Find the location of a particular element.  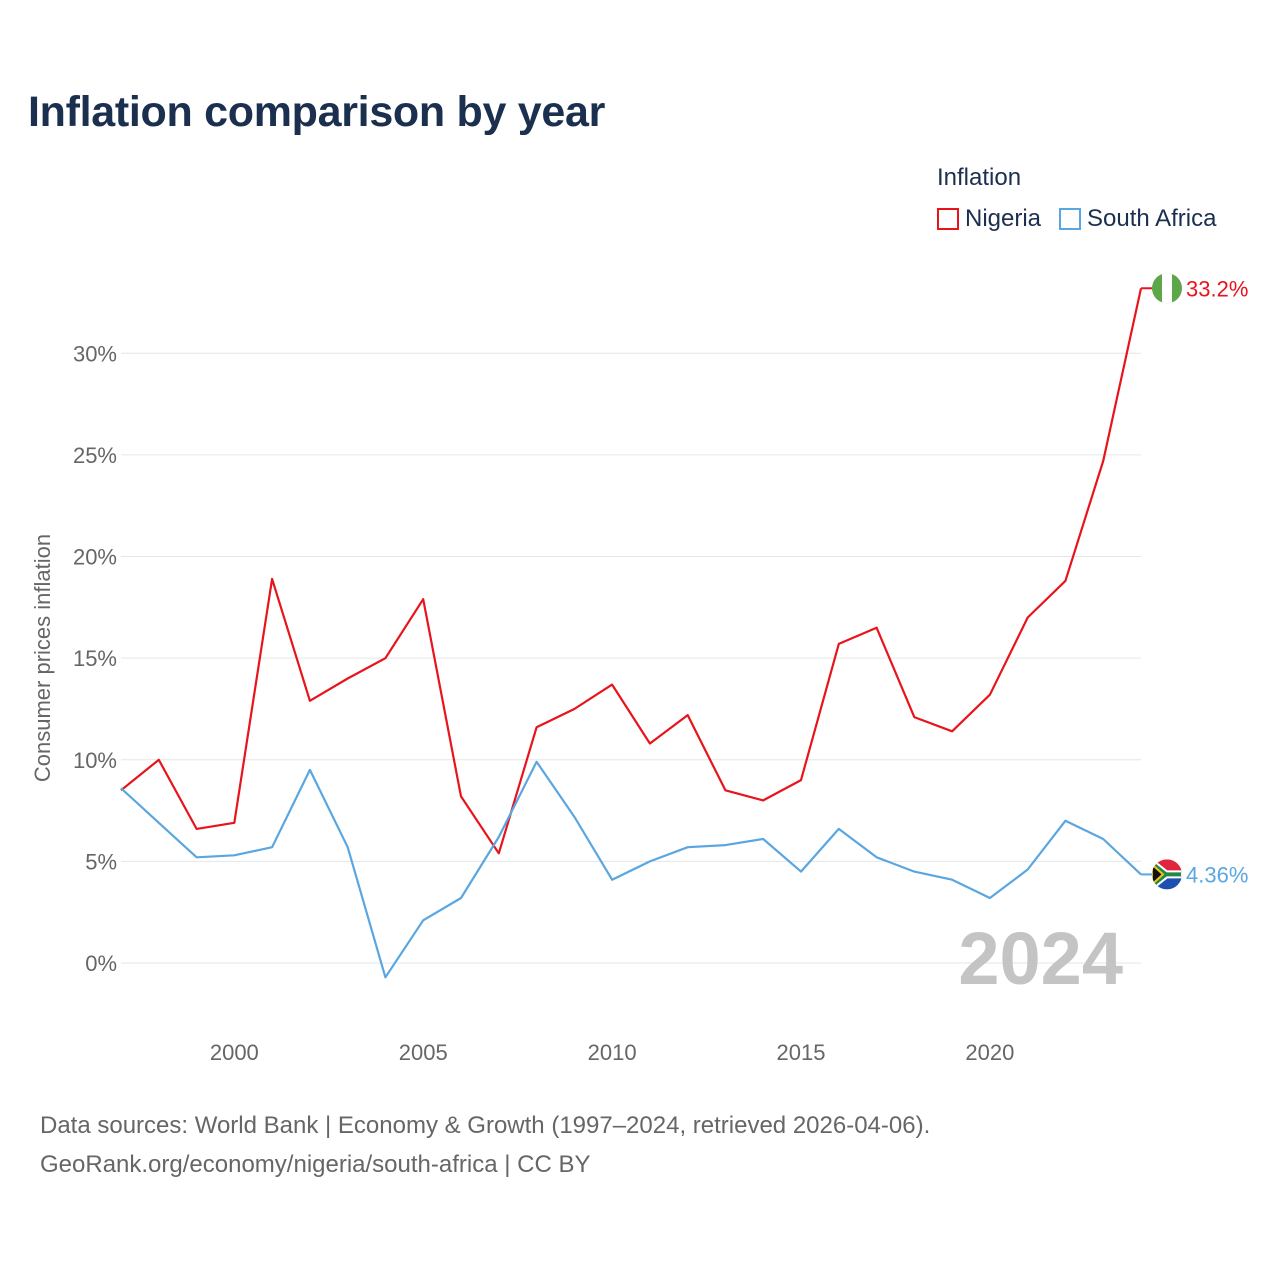

legend-item-nigeria: Nigeria is located at coordinates (989, 219).